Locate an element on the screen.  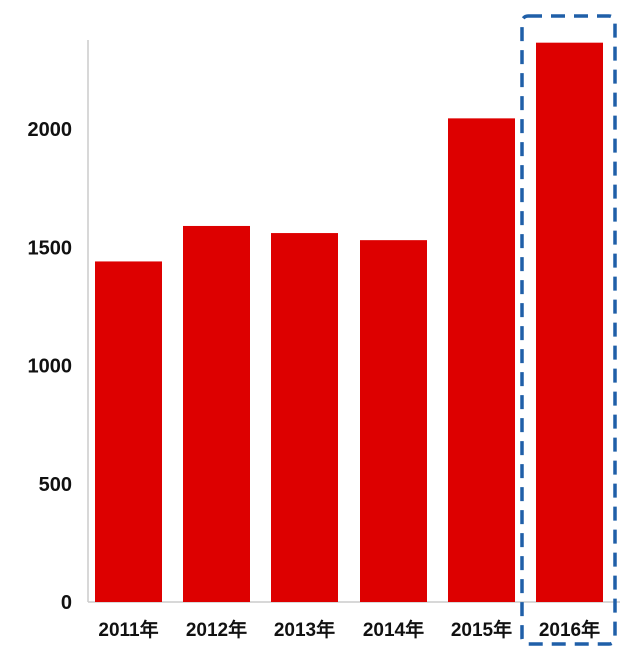
y-tick-labels: 0 500 1000 1500 2000 is located at coordinates (50, 366).